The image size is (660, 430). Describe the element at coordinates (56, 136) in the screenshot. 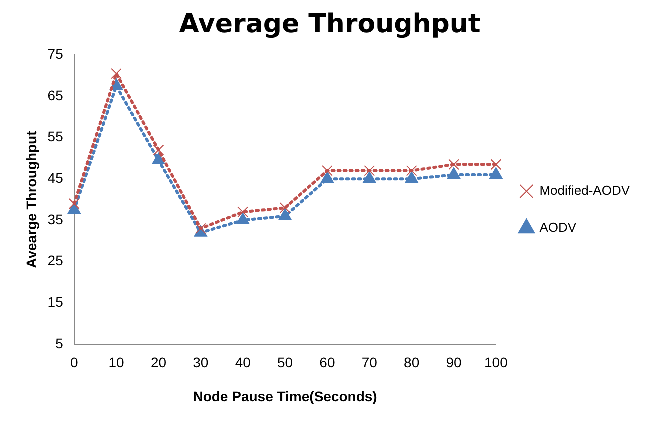

I see `y-tick-label: 55` at that location.